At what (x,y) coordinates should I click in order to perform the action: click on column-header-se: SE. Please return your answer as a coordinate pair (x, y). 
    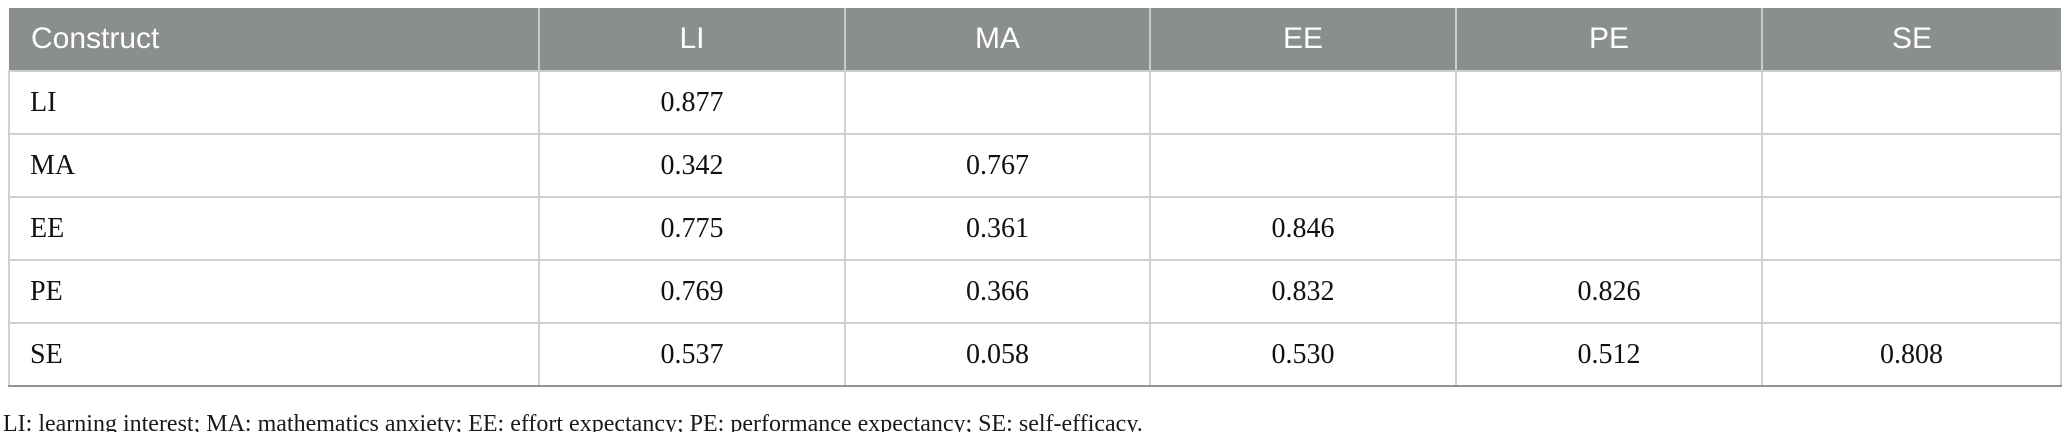
    Looking at the image, I should click on (1911, 39).